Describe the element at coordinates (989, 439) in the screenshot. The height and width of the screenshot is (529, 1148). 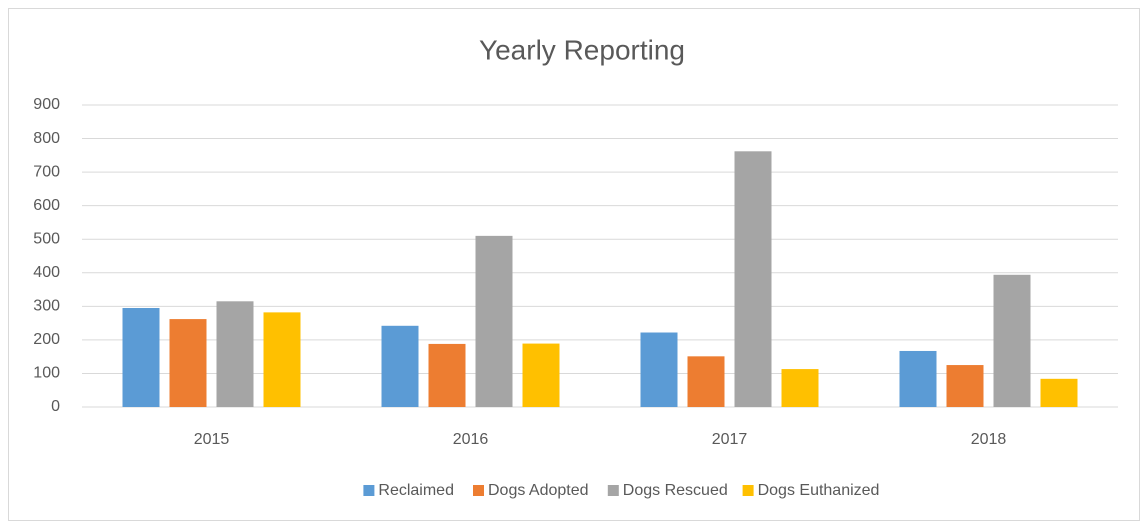
I see `x-tick-label: 2018` at that location.